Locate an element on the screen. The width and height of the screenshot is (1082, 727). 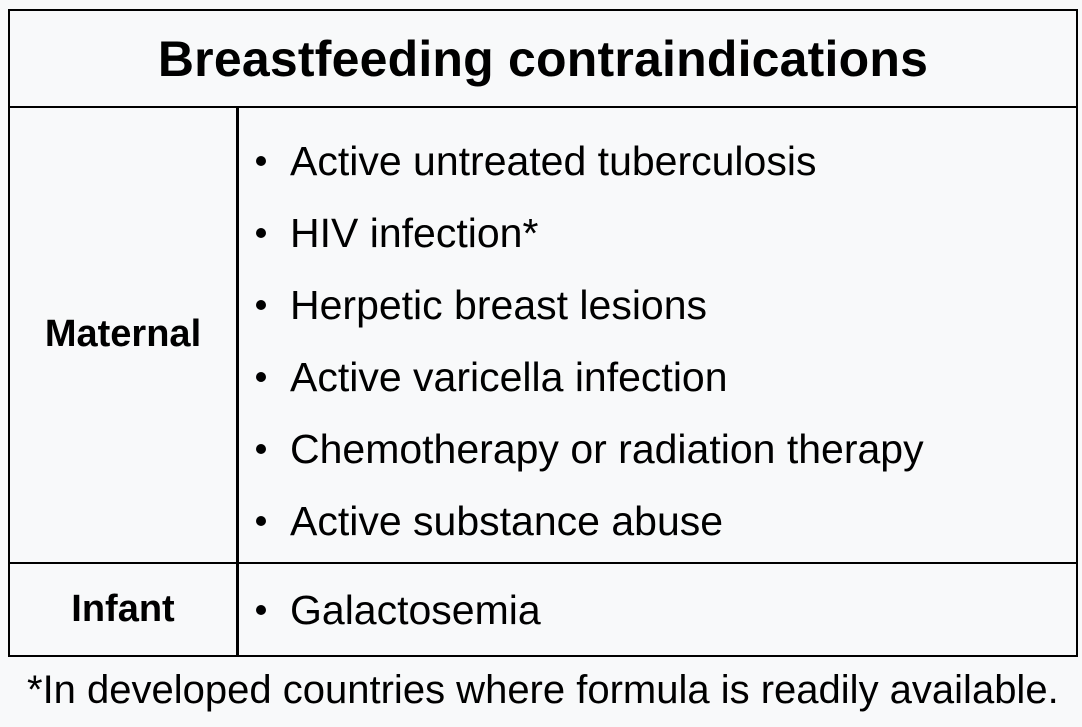
list-item: Active untreated tuberculosis is located at coordinates (666, 161).